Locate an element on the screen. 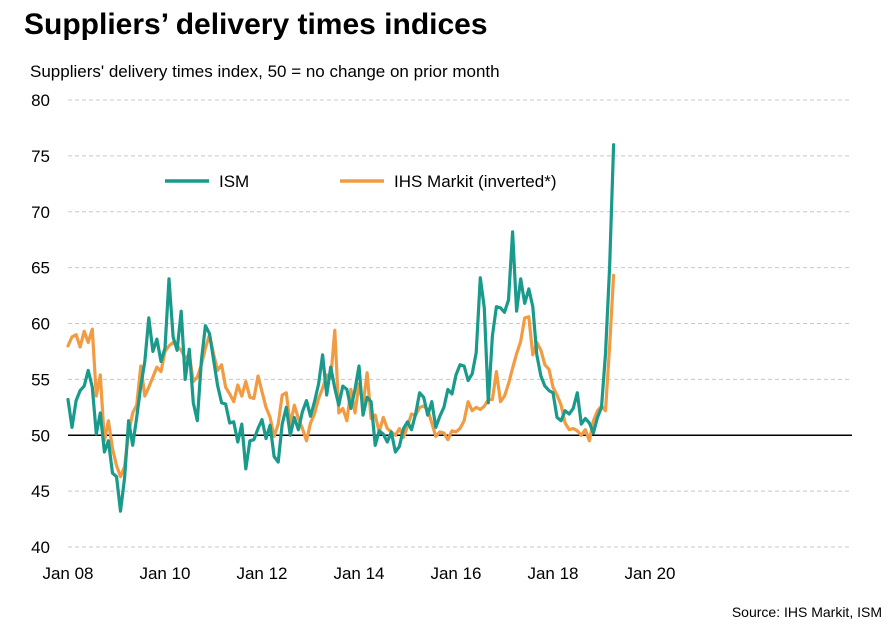  chart-title: Suppliers’ delivery times indices is located at coordinates (256, 24).